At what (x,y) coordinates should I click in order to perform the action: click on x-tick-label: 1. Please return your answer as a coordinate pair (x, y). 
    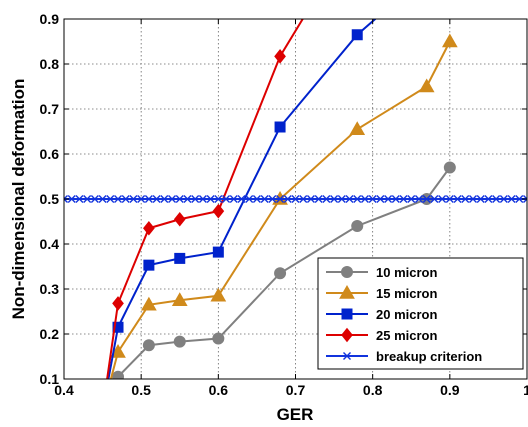
    Looking at the image, I should click on (525, 390).